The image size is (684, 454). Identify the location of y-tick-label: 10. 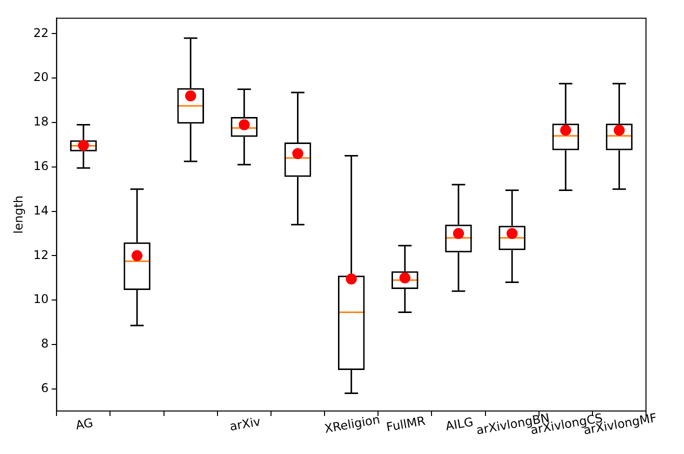
(41, 299).